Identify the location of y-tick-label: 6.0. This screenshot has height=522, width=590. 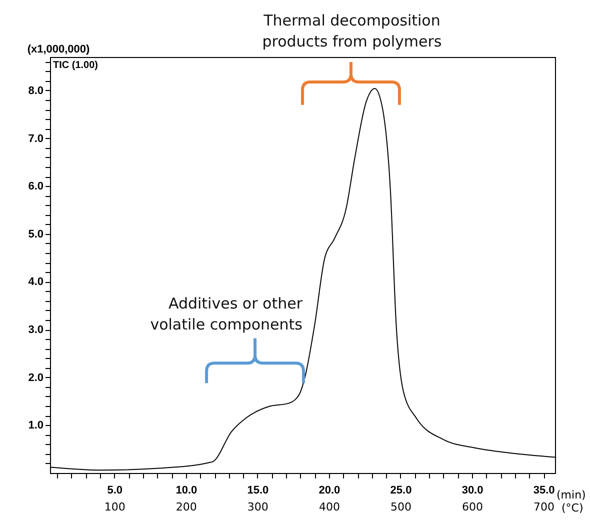
(36, 186).